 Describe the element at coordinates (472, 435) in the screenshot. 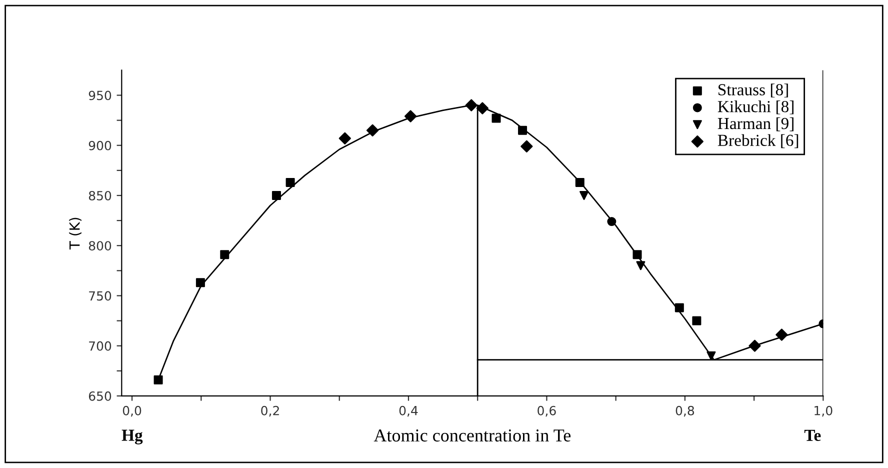

I see `x-axis-title: Atomic concentration in Te` at that location.